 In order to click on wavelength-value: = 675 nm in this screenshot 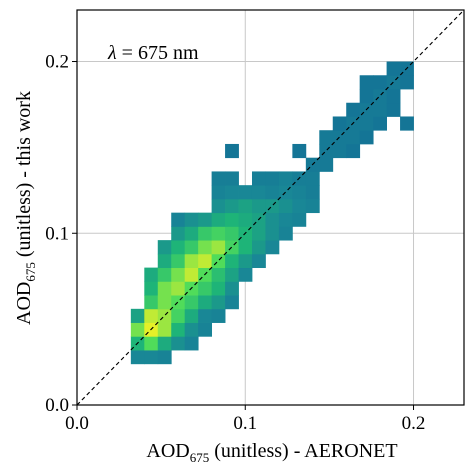, I will do `click(158, 53)`.